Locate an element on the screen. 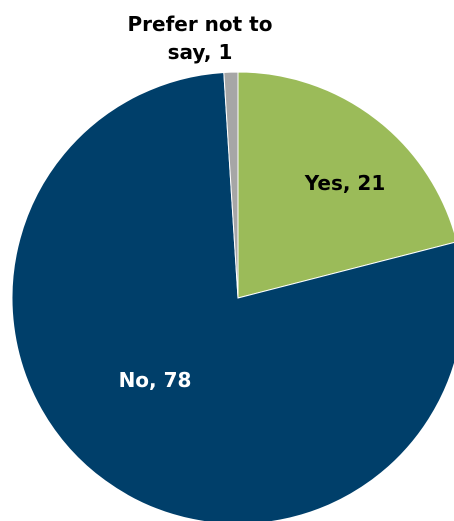  data-label-no: No, 78 is located at coordinates (155, 380).